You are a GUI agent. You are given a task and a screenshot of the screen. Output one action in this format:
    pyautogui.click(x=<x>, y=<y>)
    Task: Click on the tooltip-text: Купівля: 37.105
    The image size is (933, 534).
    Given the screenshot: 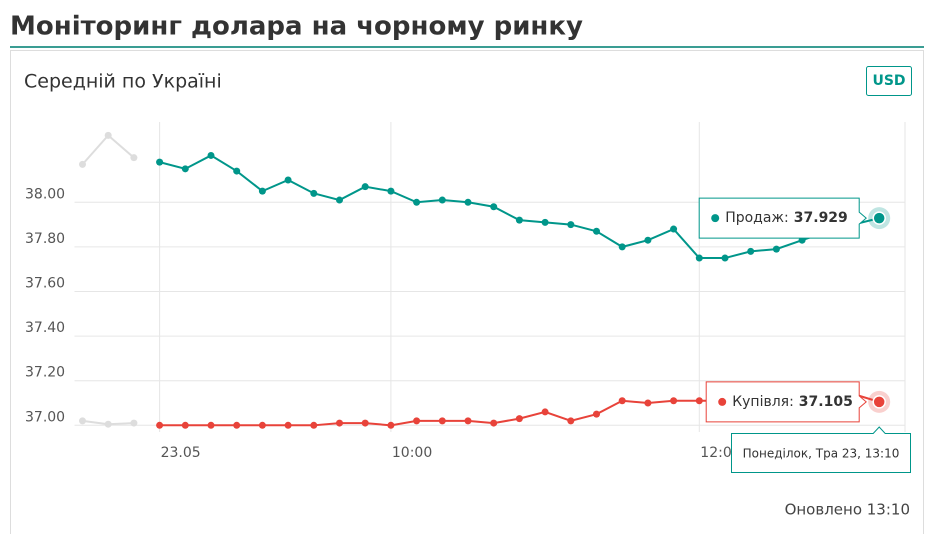 What is the action you would take?
    pyautogui.click(x=792, y=402)
    